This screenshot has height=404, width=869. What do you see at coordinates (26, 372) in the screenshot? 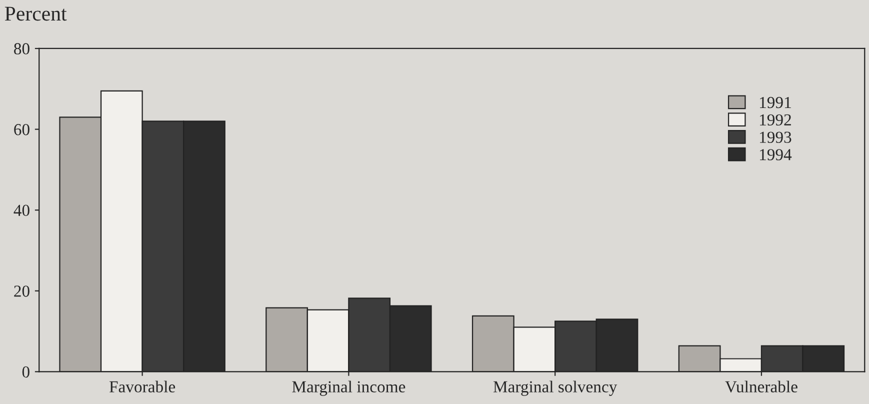
I see `y-tick-label: 0` at bounding box center [26, 372].